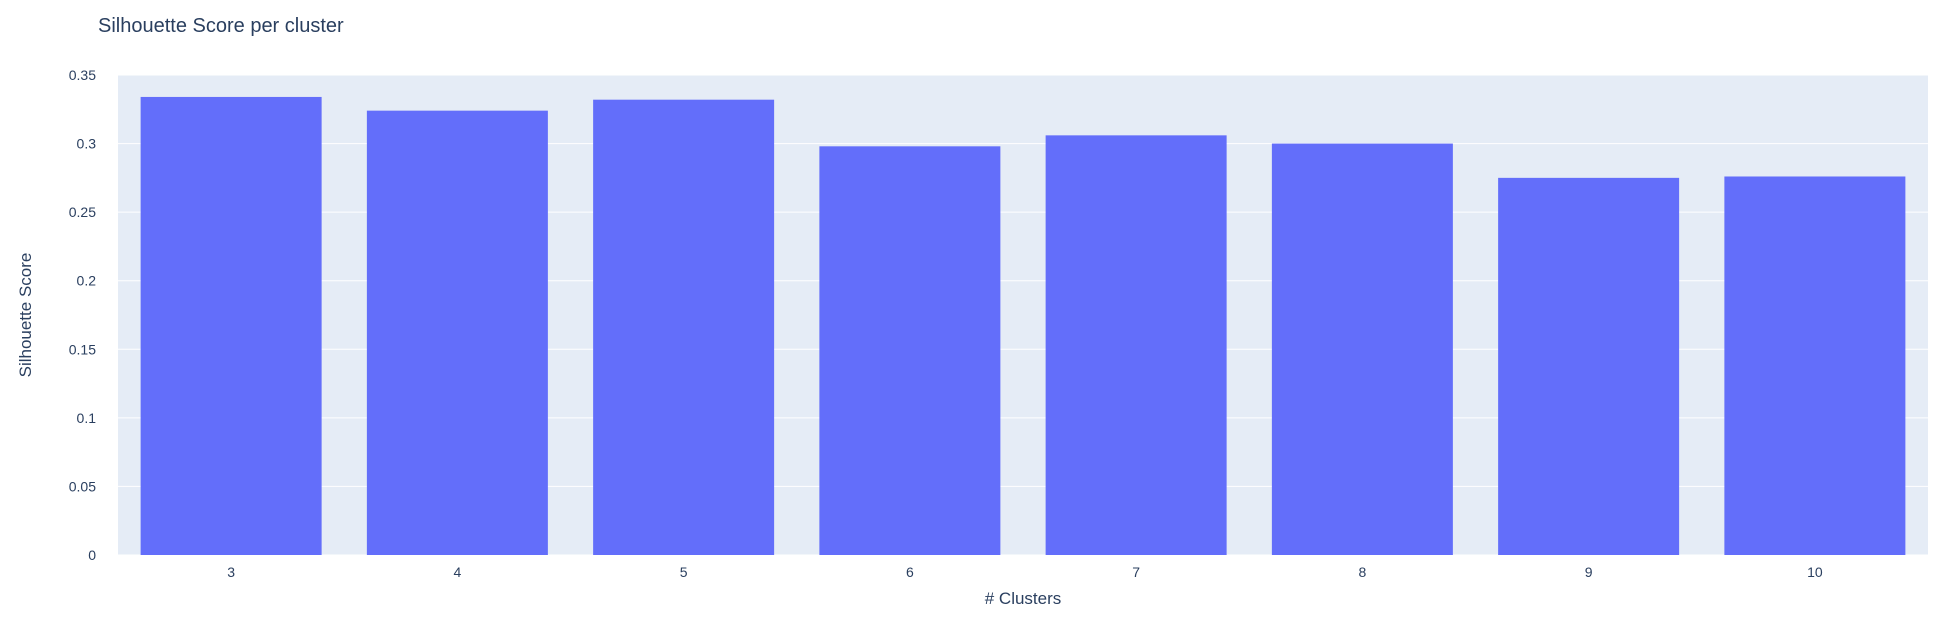 This screenshot has width=1946, height=618. Describe the element at coordinates (82, 315) in the screenshot. I see `y-axis-ticks: 0 0.05 0.1 0.15 0.2 0.25 0.3 0.35` at that location.